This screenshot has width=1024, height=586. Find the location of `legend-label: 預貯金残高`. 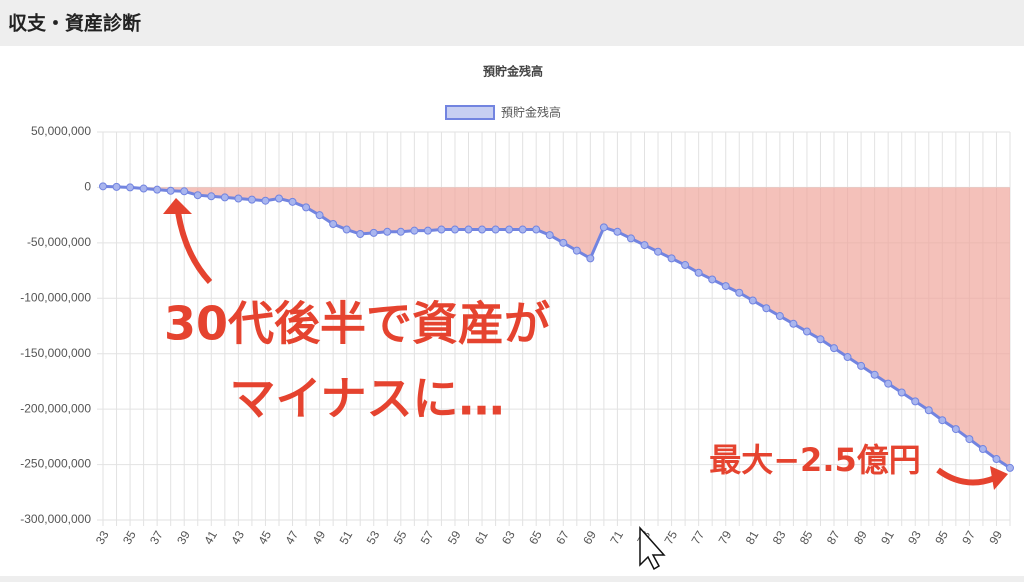

legend-label: 預貯金残高 is located at coordinates (531, 112).